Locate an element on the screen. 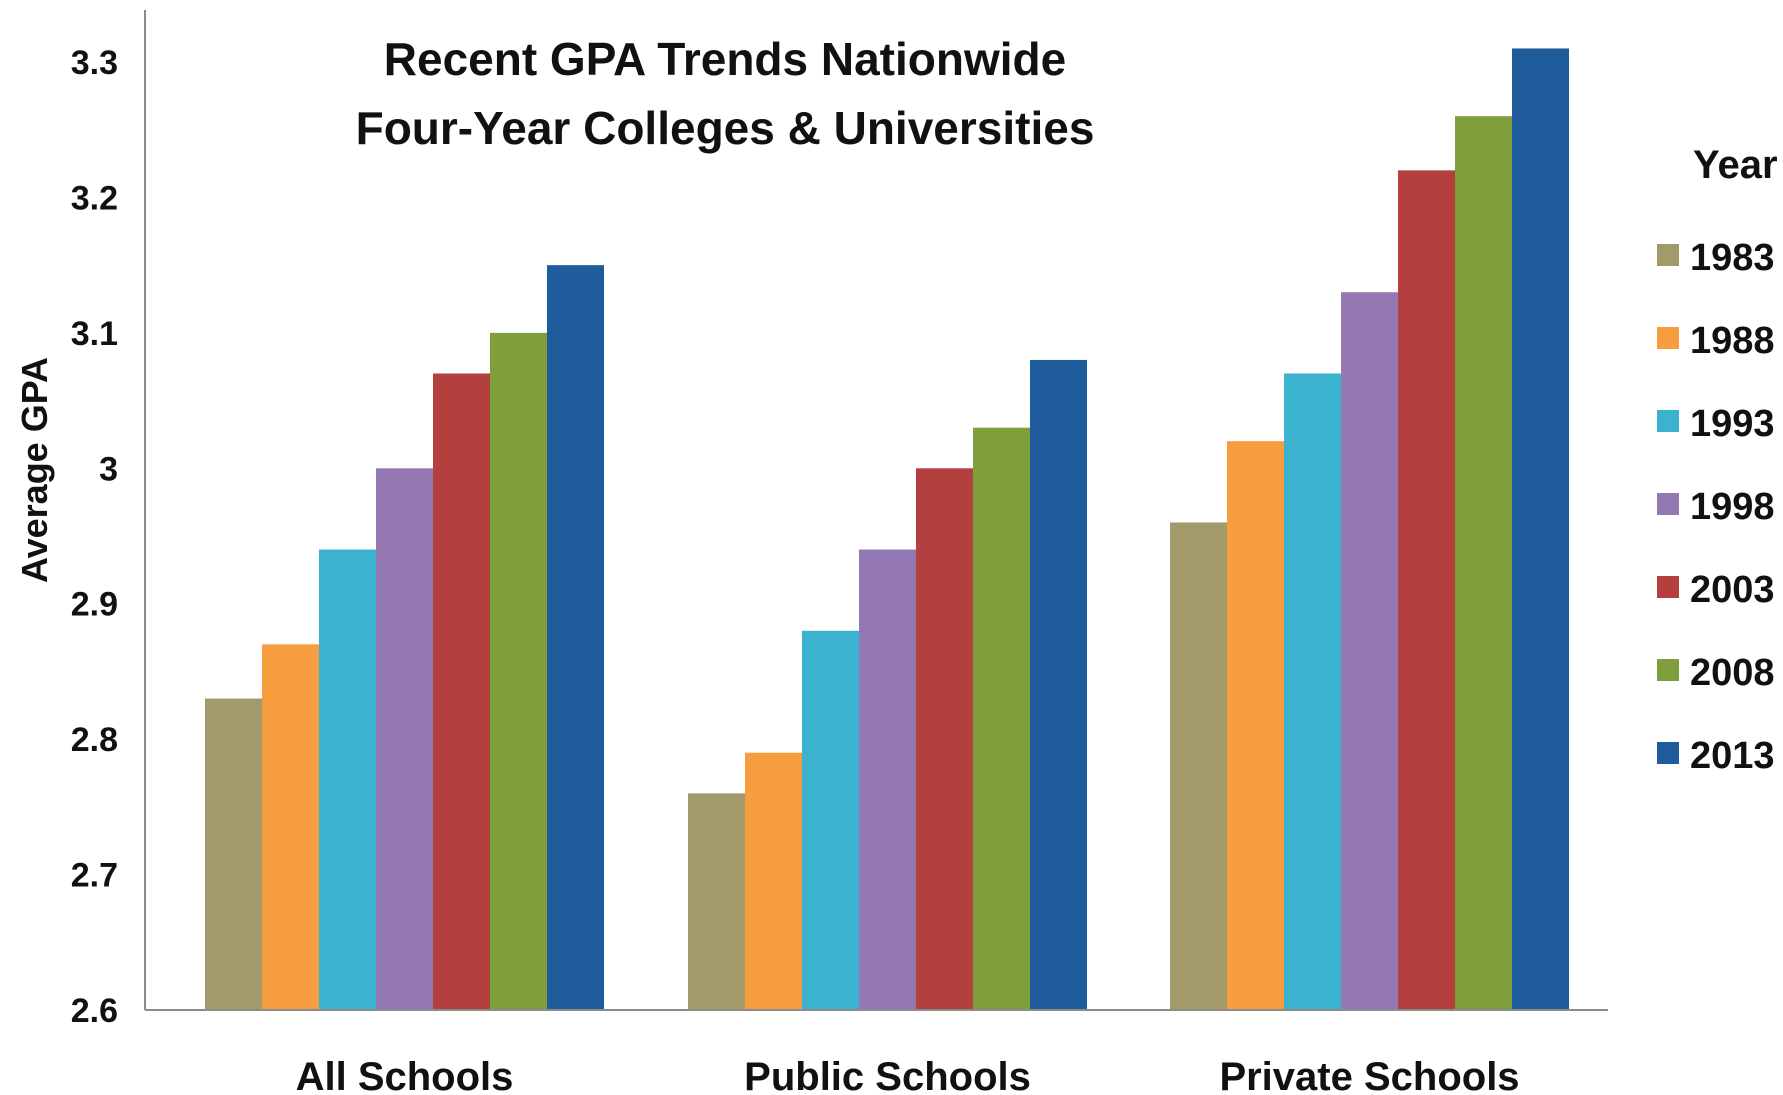 This screenshot has width=1783, height=1095. bar-1988-public-schools is located at coordinates (773, 881).